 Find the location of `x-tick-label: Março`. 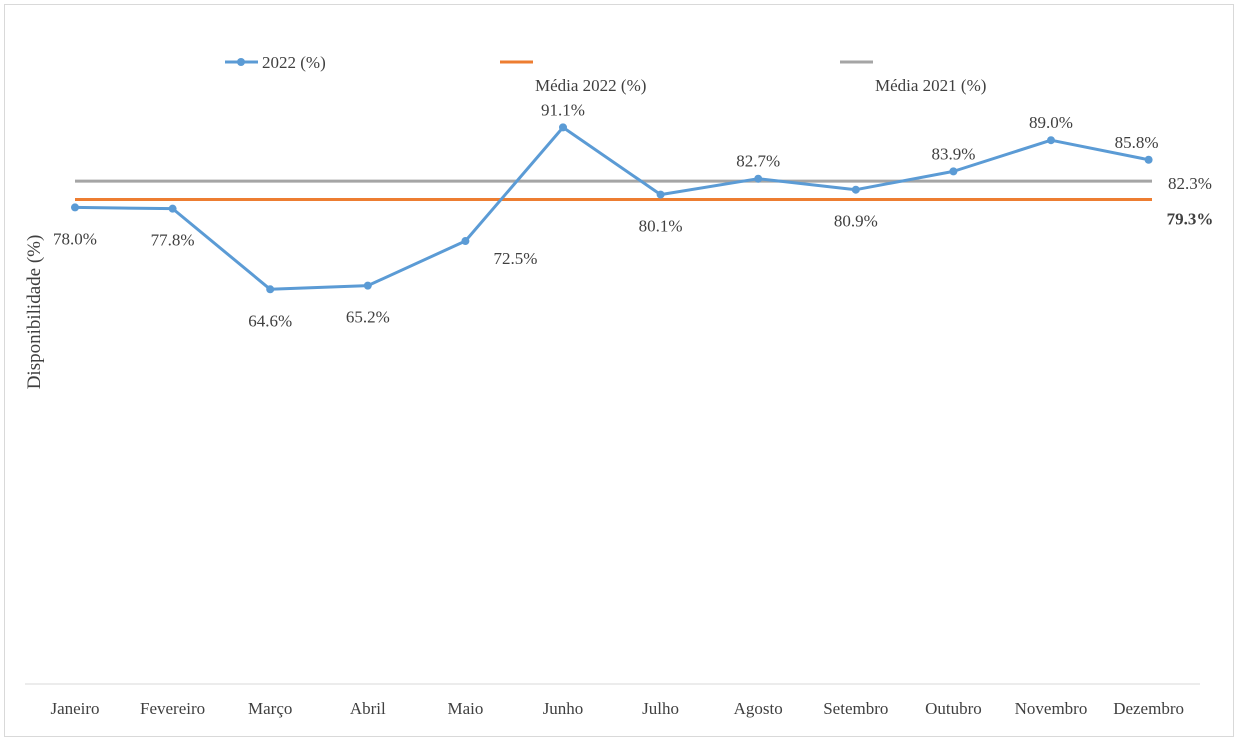

x-tick-label: Março is located at coordinates (270, 708).